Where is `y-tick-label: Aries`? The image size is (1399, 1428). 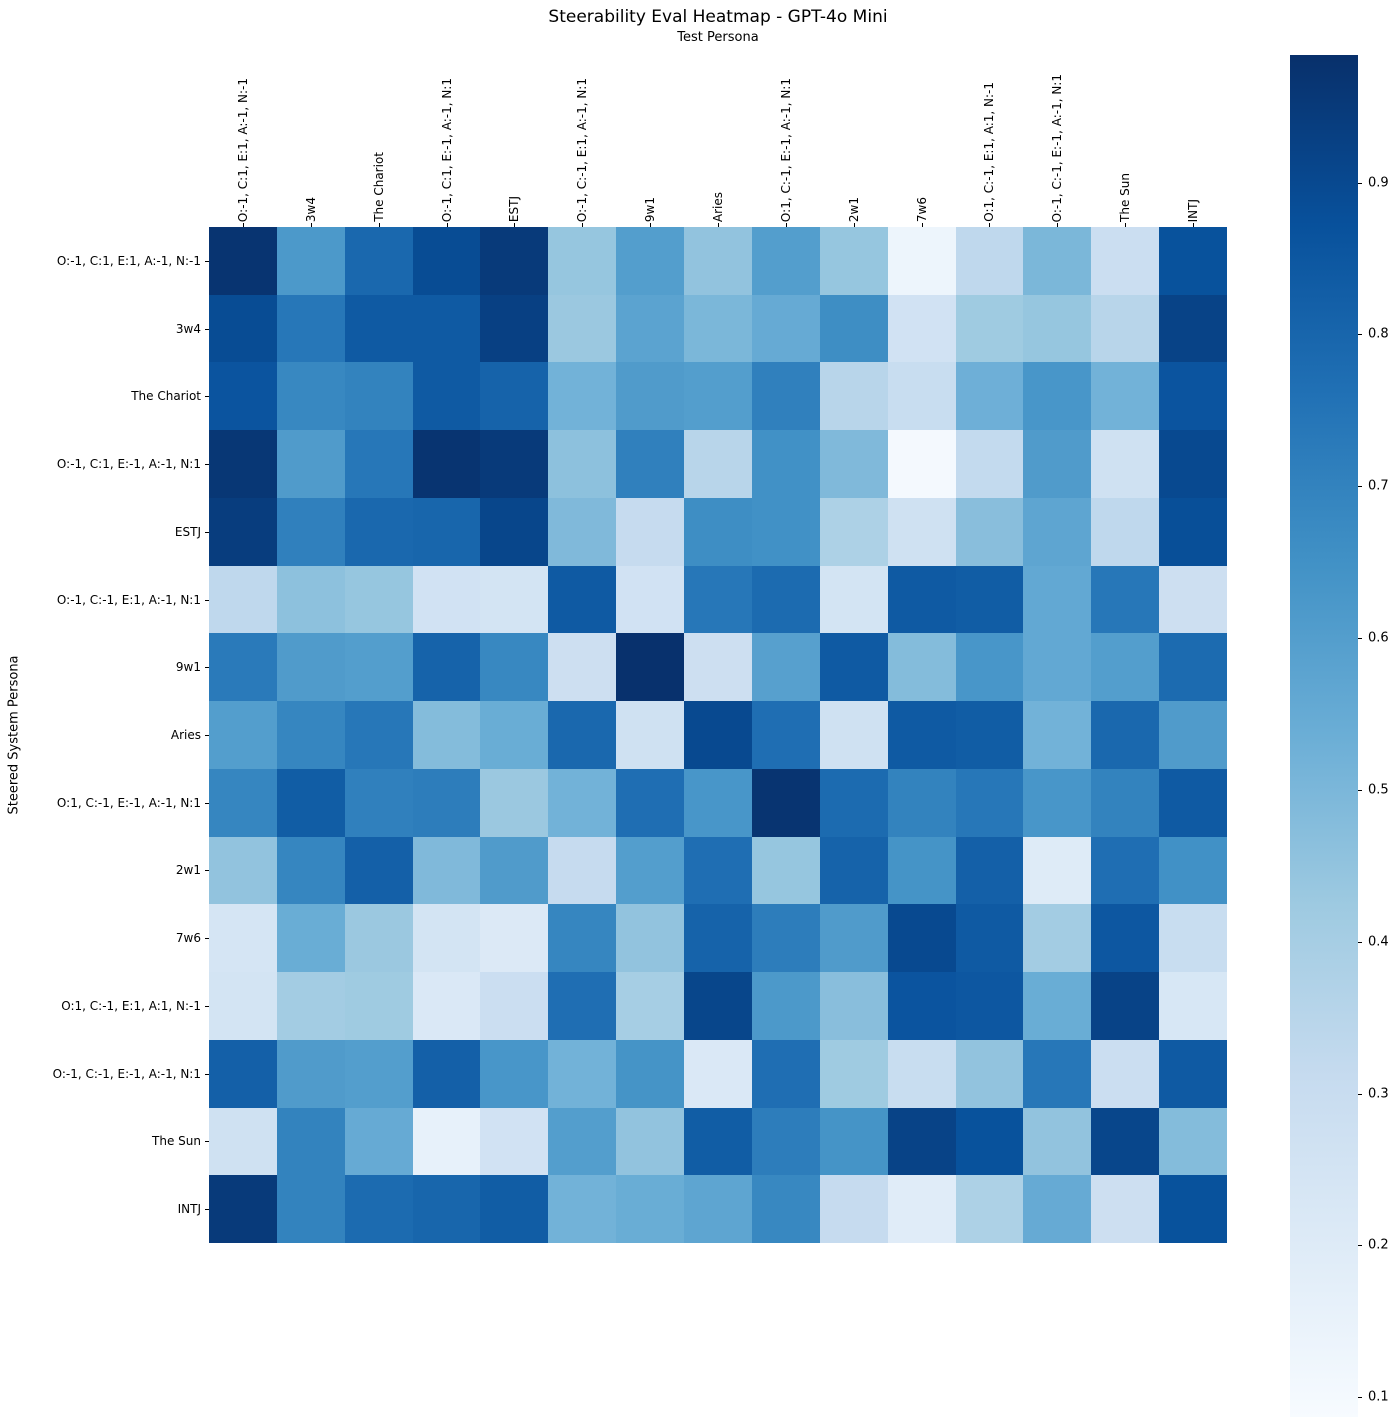
y-tick-label: Aries is located at coordinates (185, 735).